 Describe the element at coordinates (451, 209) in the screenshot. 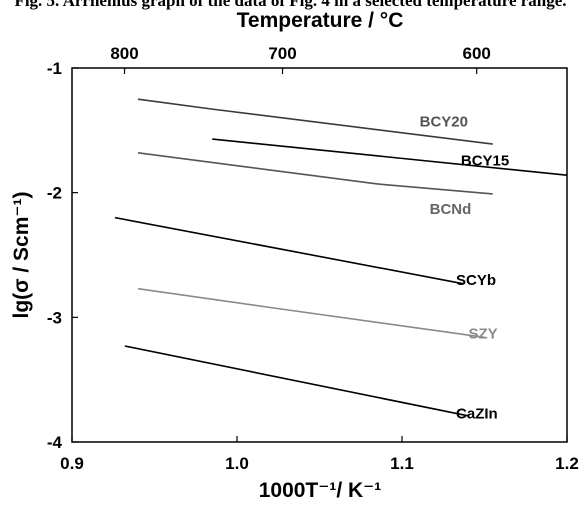

I see `series-label-bcnd: BCNd` at that location.